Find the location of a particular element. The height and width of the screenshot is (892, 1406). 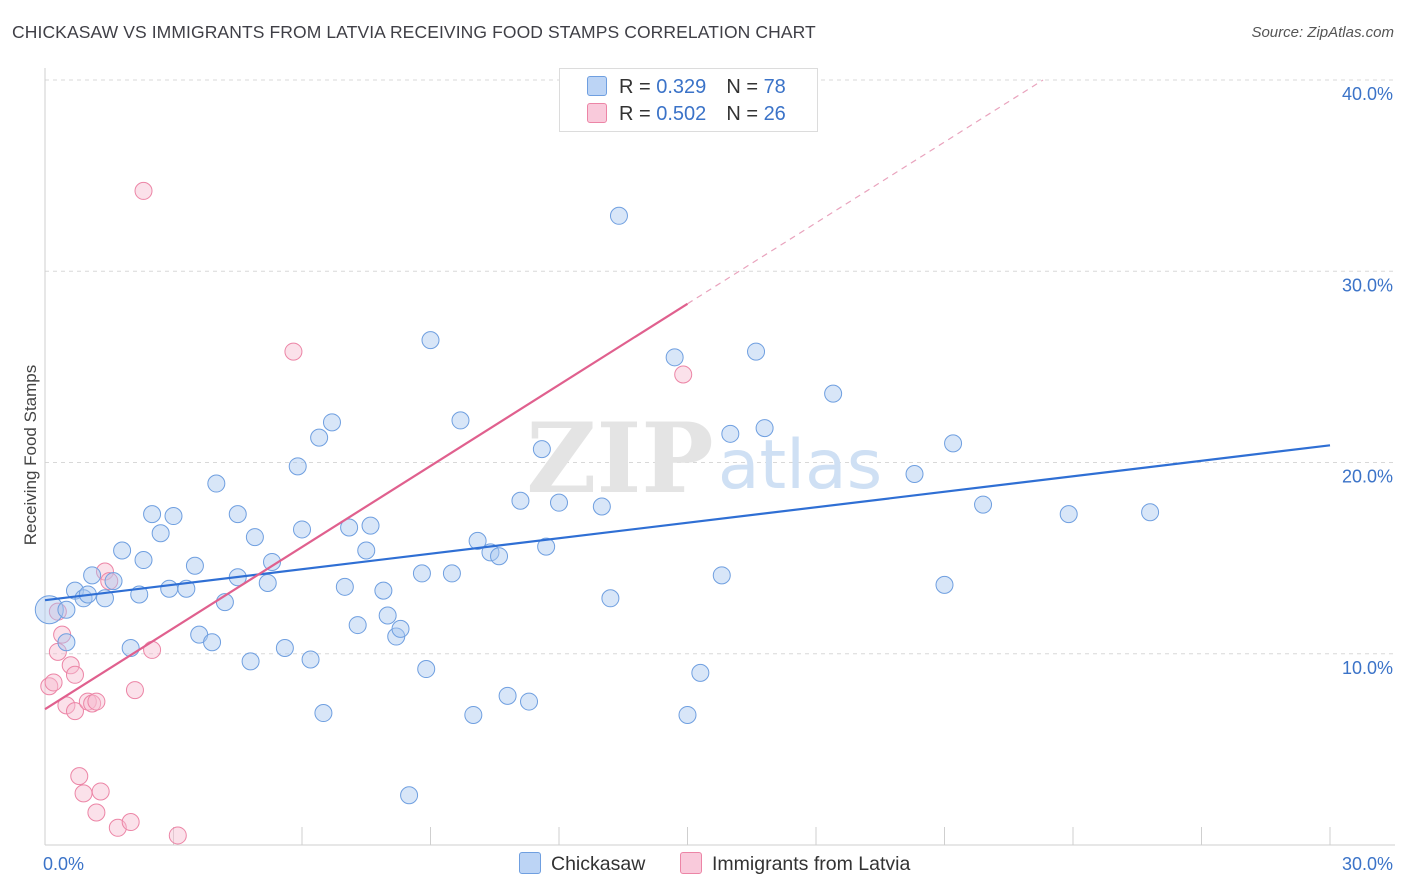

legend-row-chickasaw: R = 0.329 N = 78 is located at coordinates (686, 88).